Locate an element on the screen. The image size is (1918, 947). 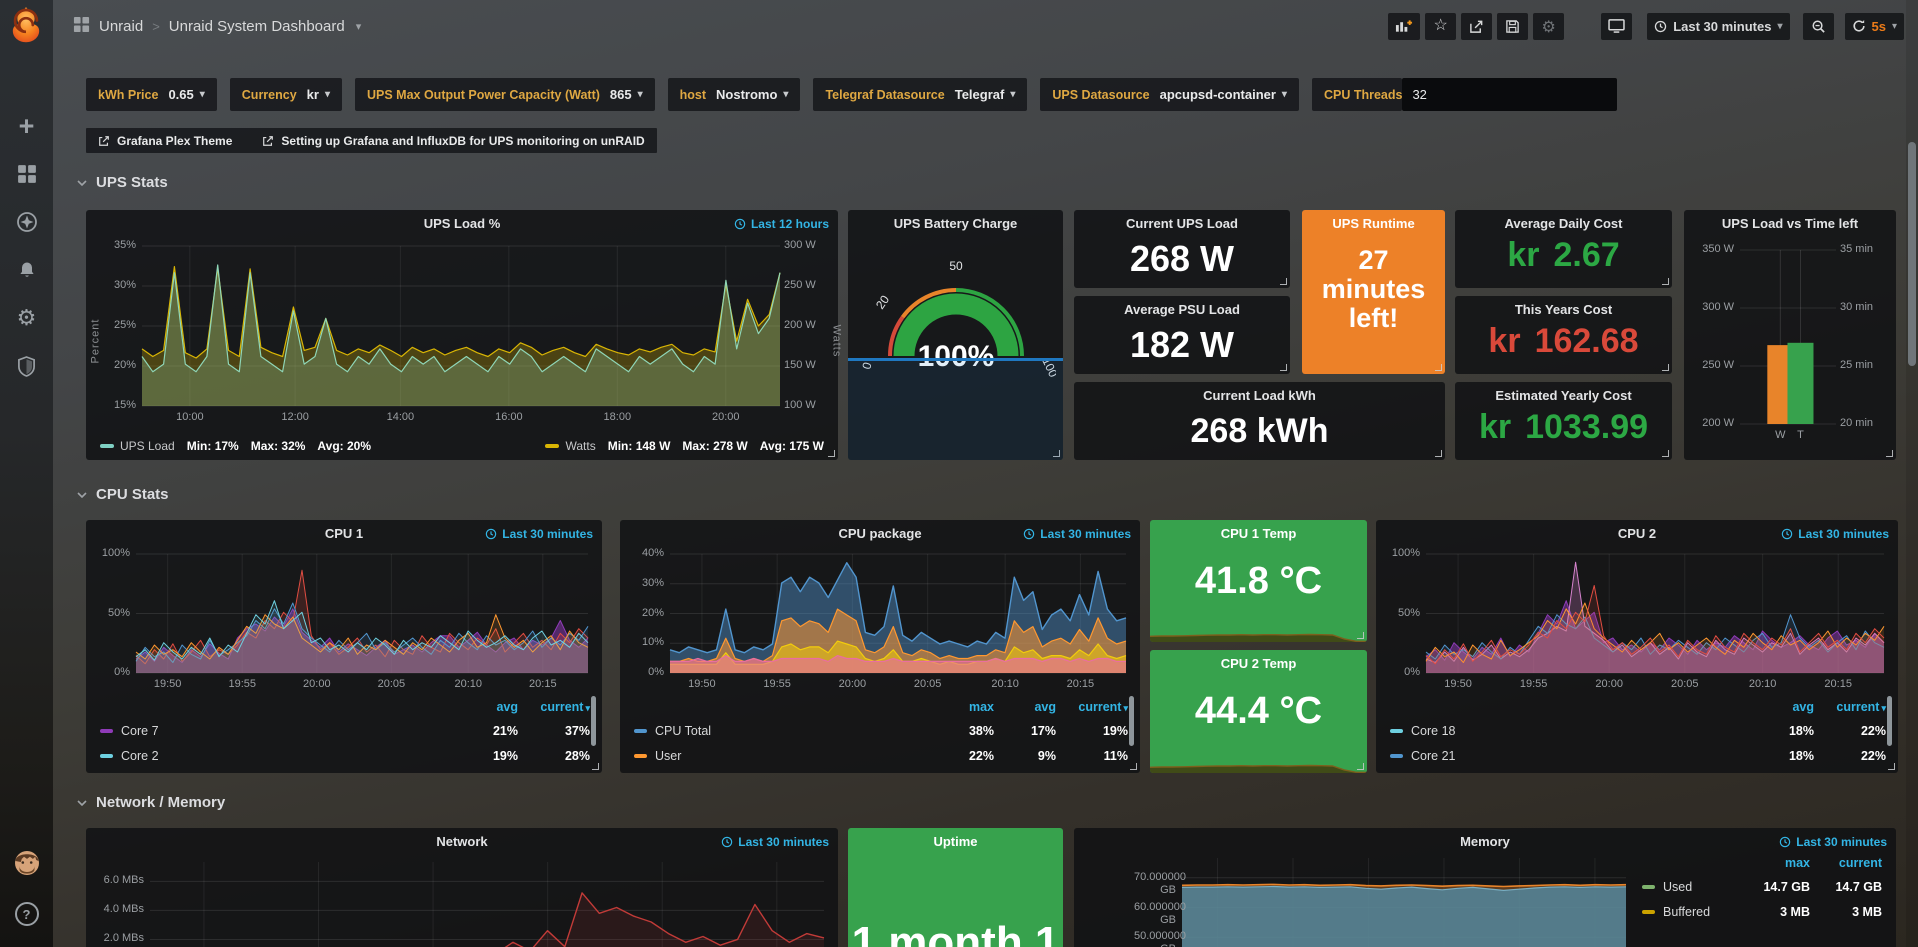
legend-name: Buffered is located at coordinates (1687, 911).